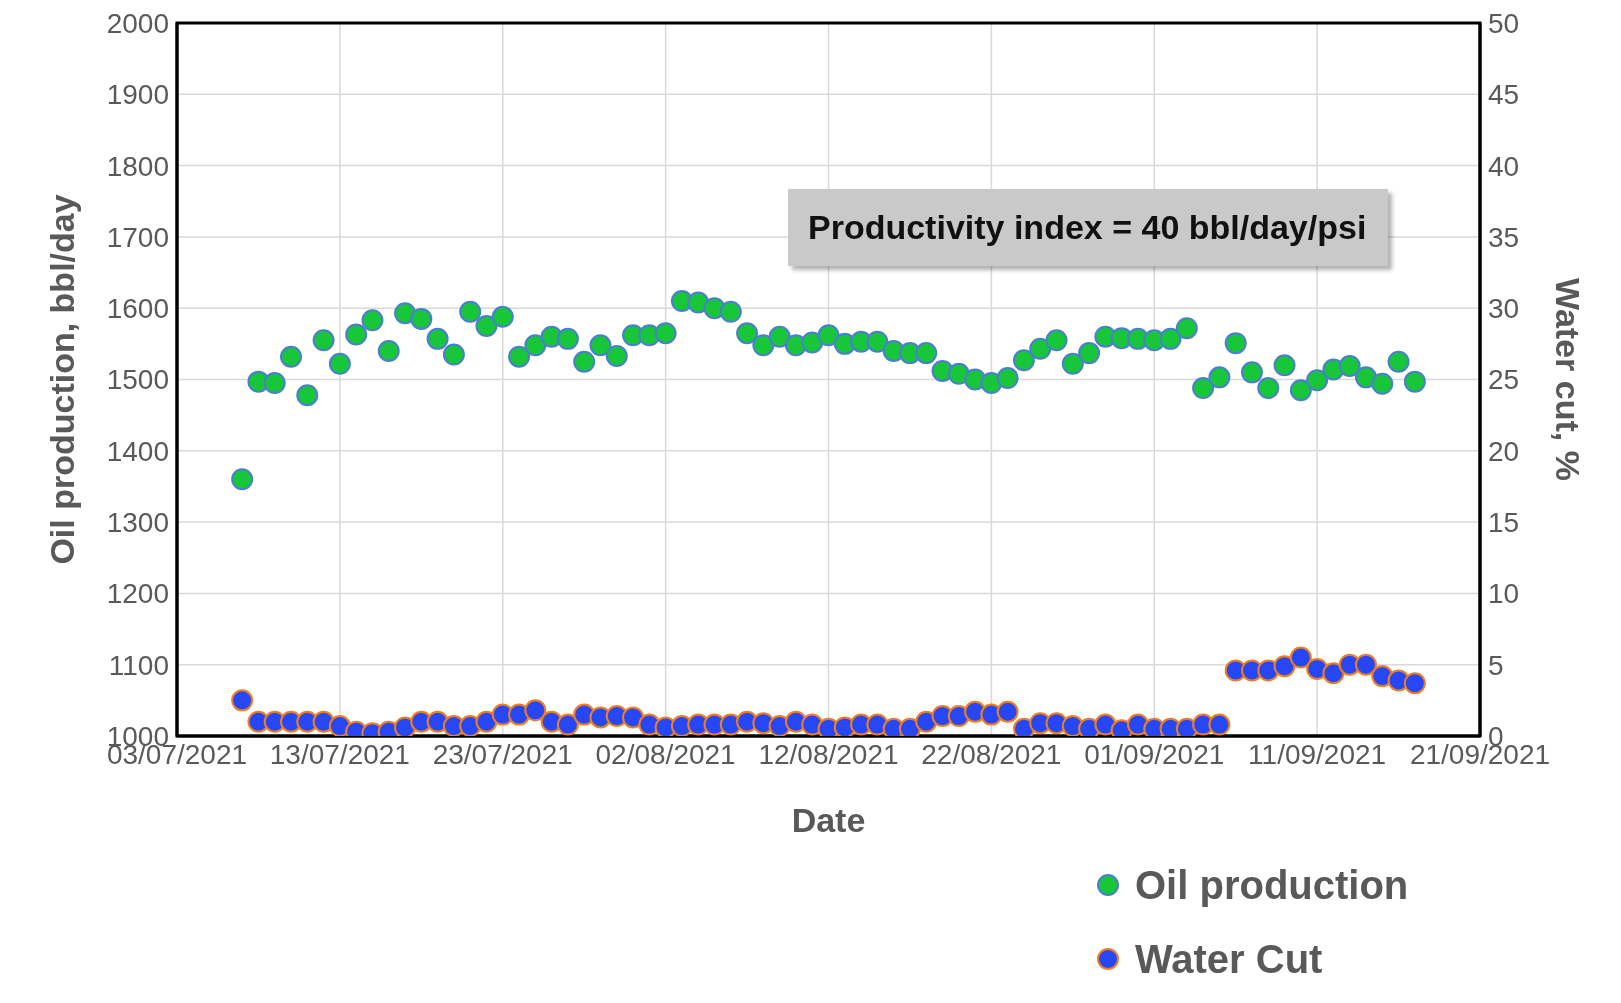 The height and width of the screenshot is (1003, 1621). What do you see at coordinates (1504, 451) in the screenshot?
I see `y2-tick-label: 20` at bounding box center [1504, 451].